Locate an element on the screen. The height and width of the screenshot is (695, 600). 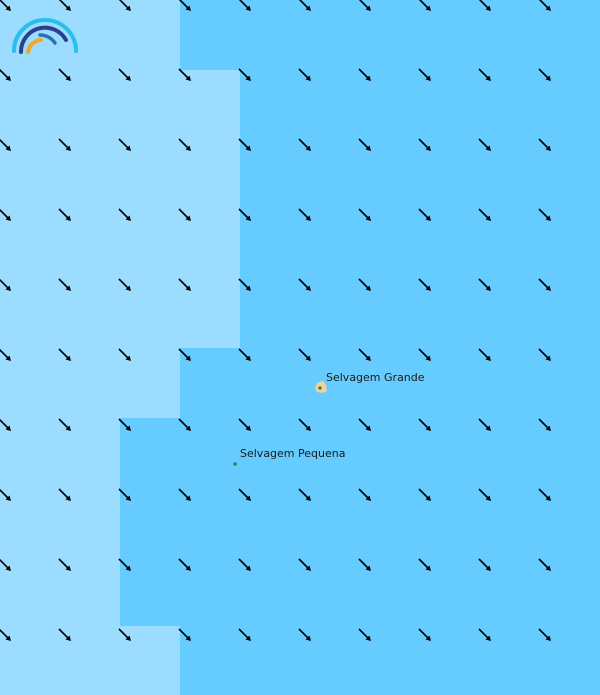
selvagem-grande-marker is located at coordinates (320, 388).